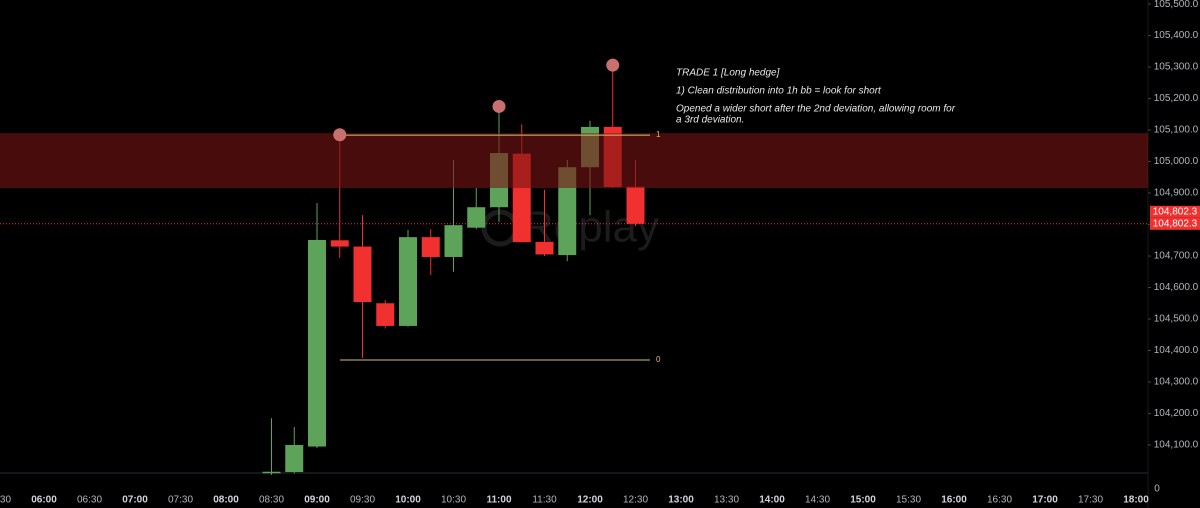 This screenshot has width=1200, height=508. Describe the element at coordinates (1176, 5) in the screenshot. I see `y-tick-label: 105,500.0` at that location.